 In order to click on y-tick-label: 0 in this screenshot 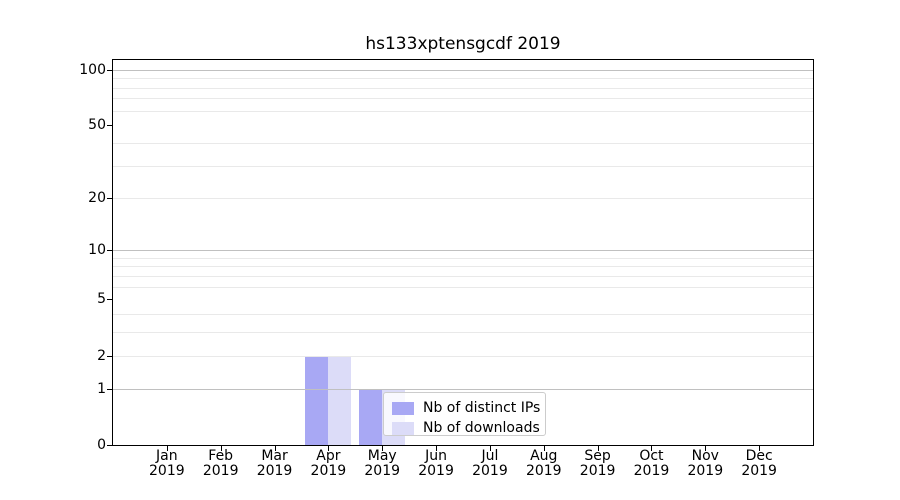, I will do `click(101, 445)`.